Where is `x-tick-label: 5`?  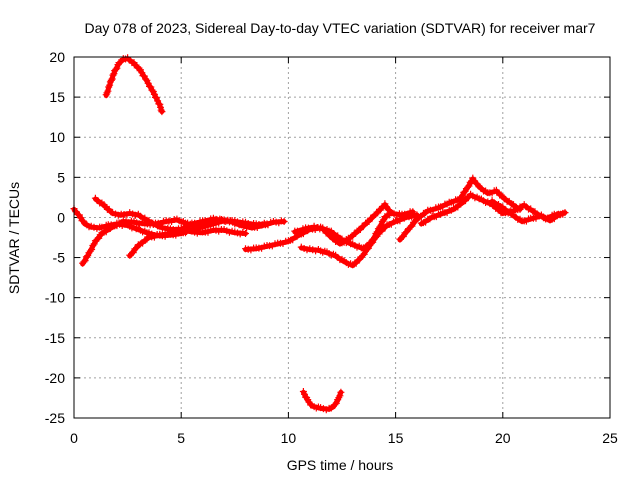 x-tick-label: 5 is located at coordinates (181, 438).